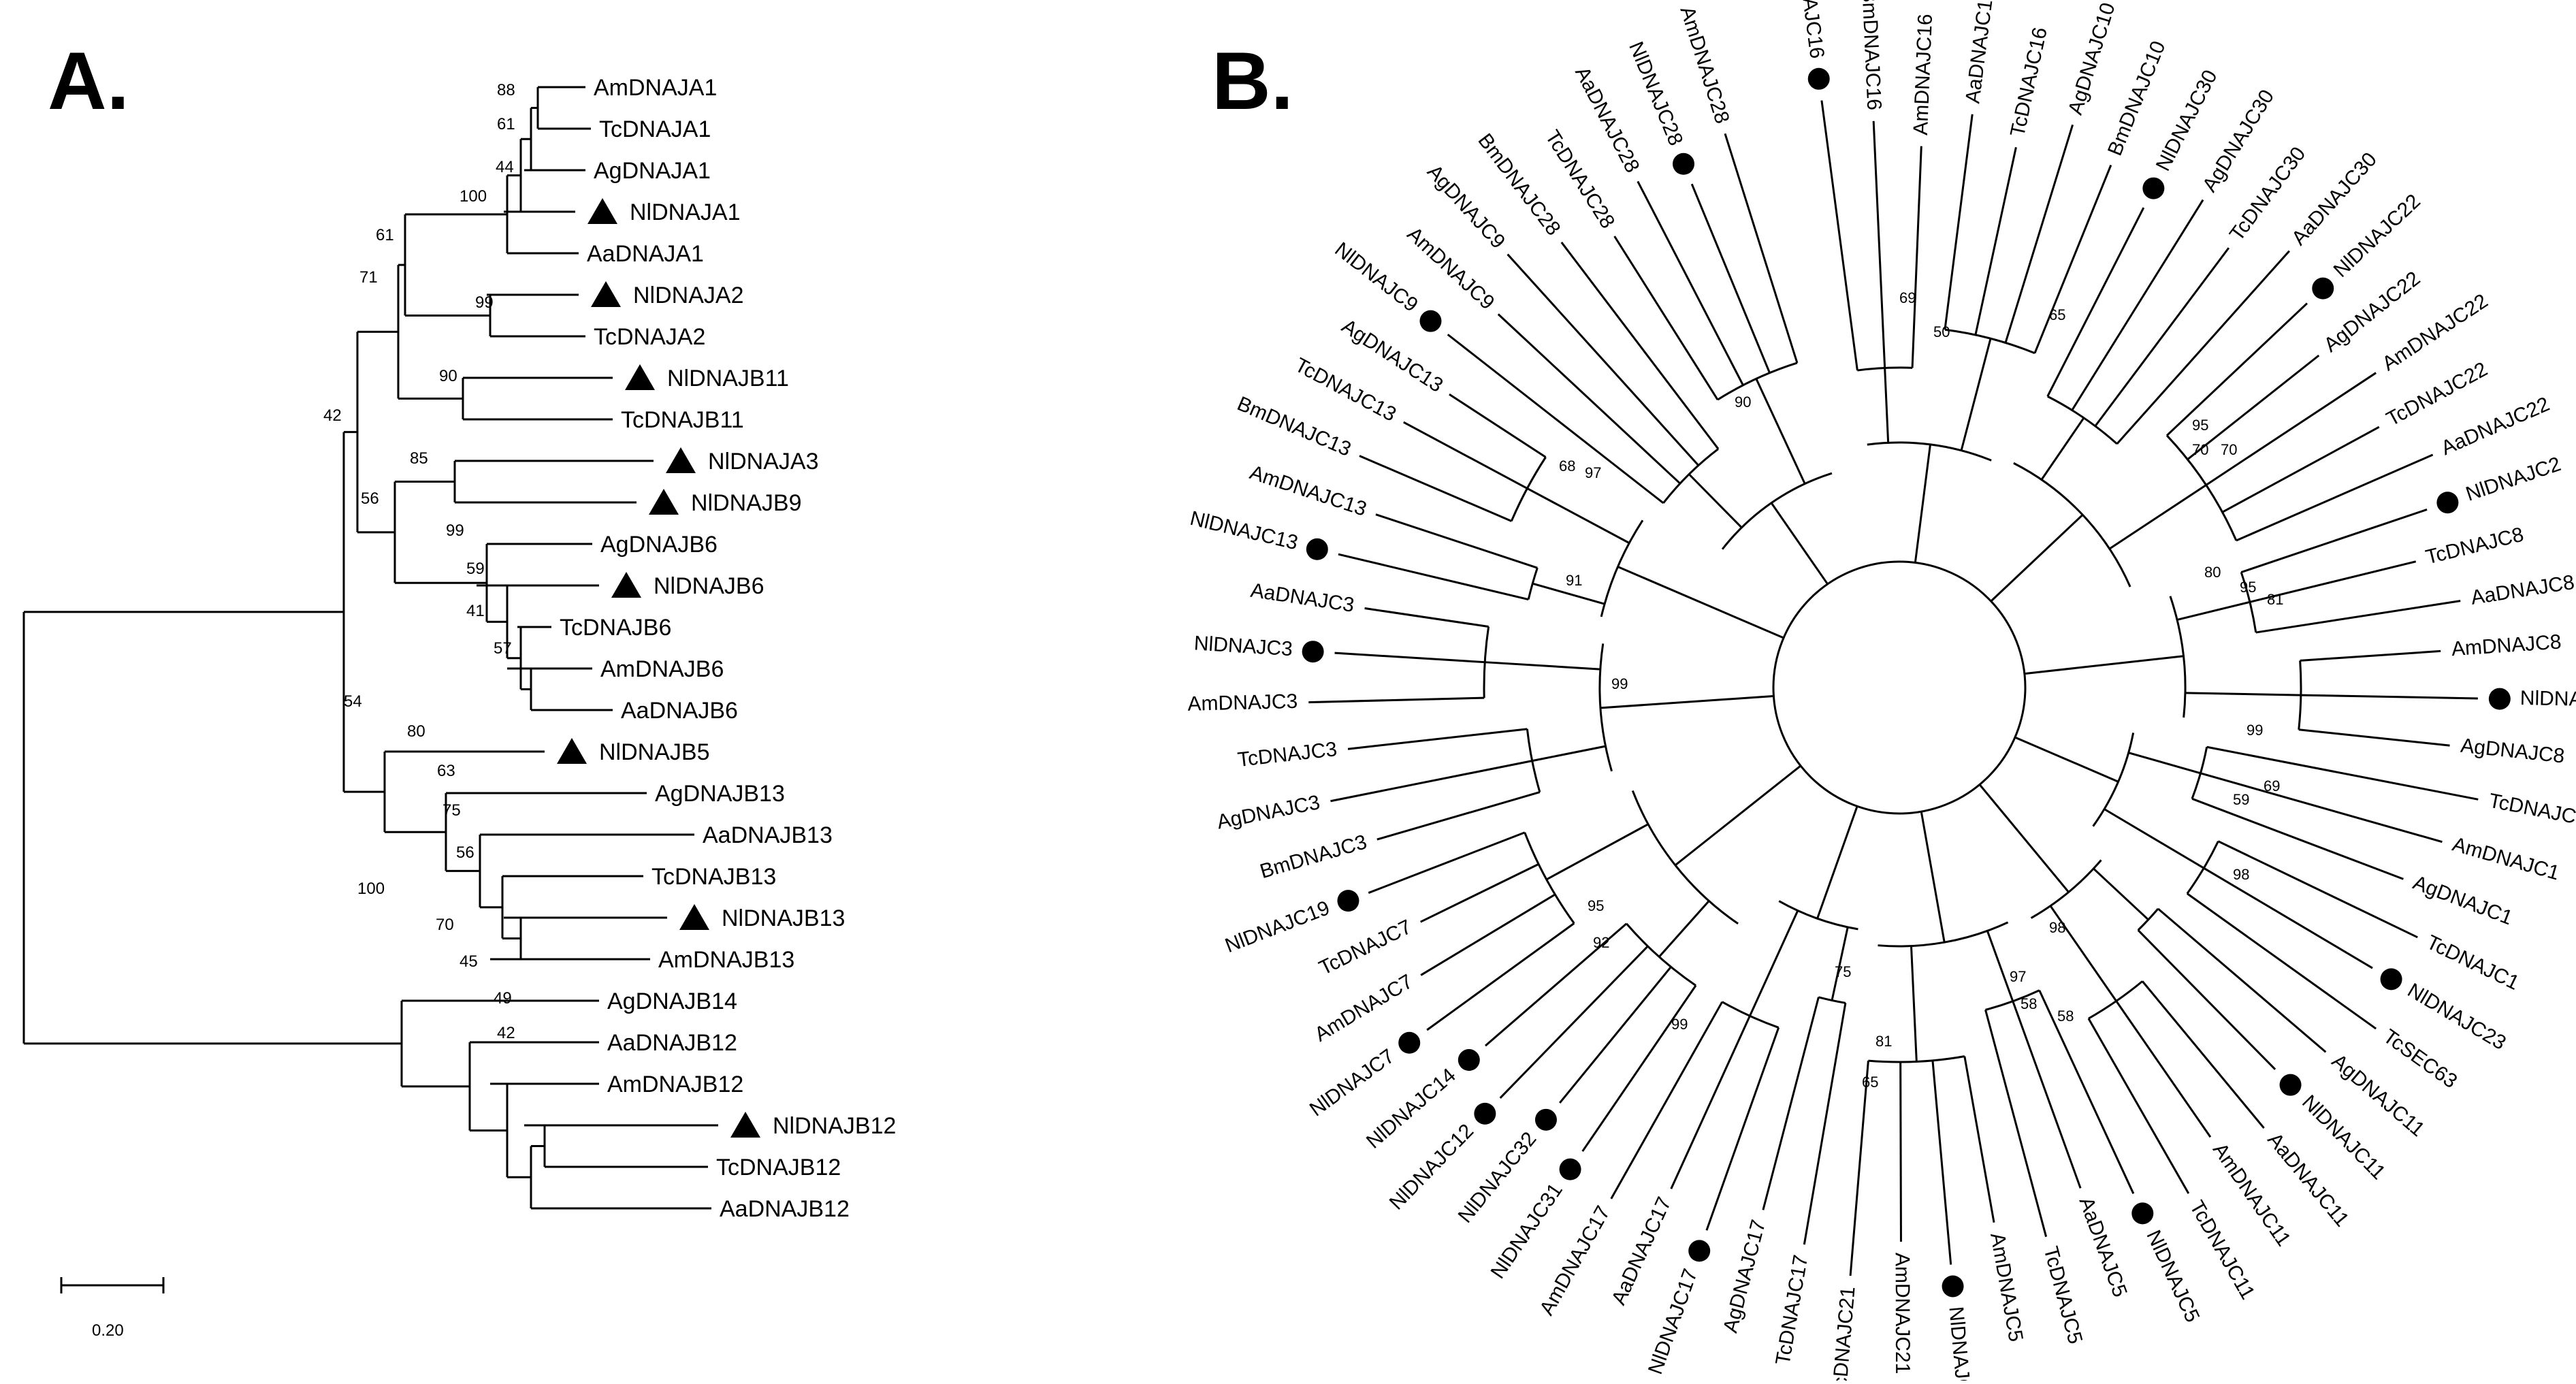 The height and width of the screenshot is (1384, 2576). What do you see at coordinates (473, 196) in the screenshot?
I see `bootstrap-value: 100` at bounding box center [473, 196].